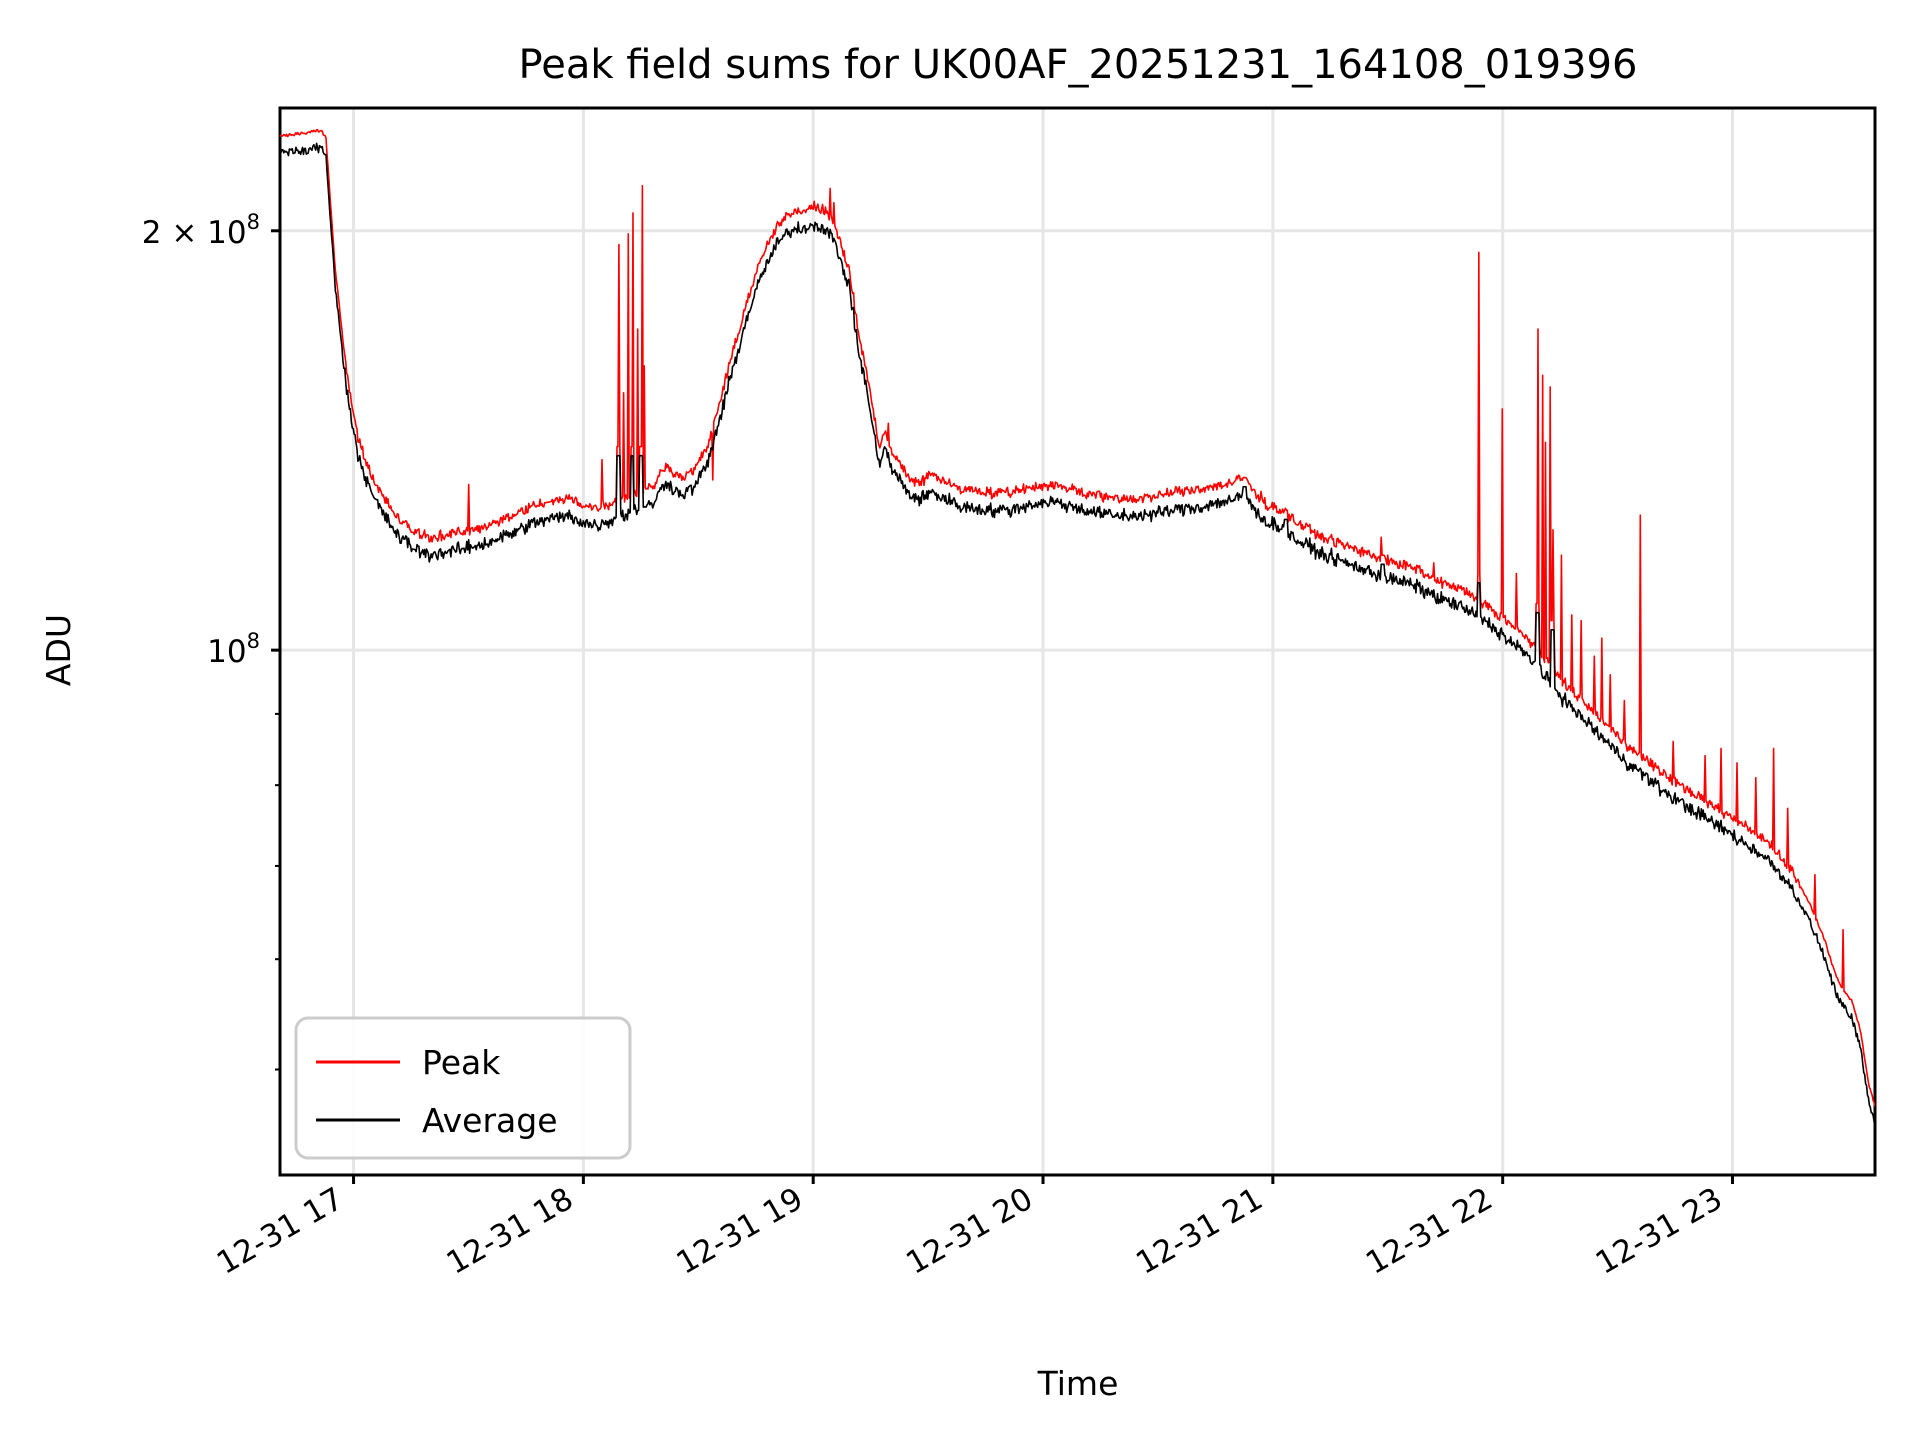 This screenshot has width=1920, height=1440. I want to click on chart-legend: Peak Average, so click(463, 1088).